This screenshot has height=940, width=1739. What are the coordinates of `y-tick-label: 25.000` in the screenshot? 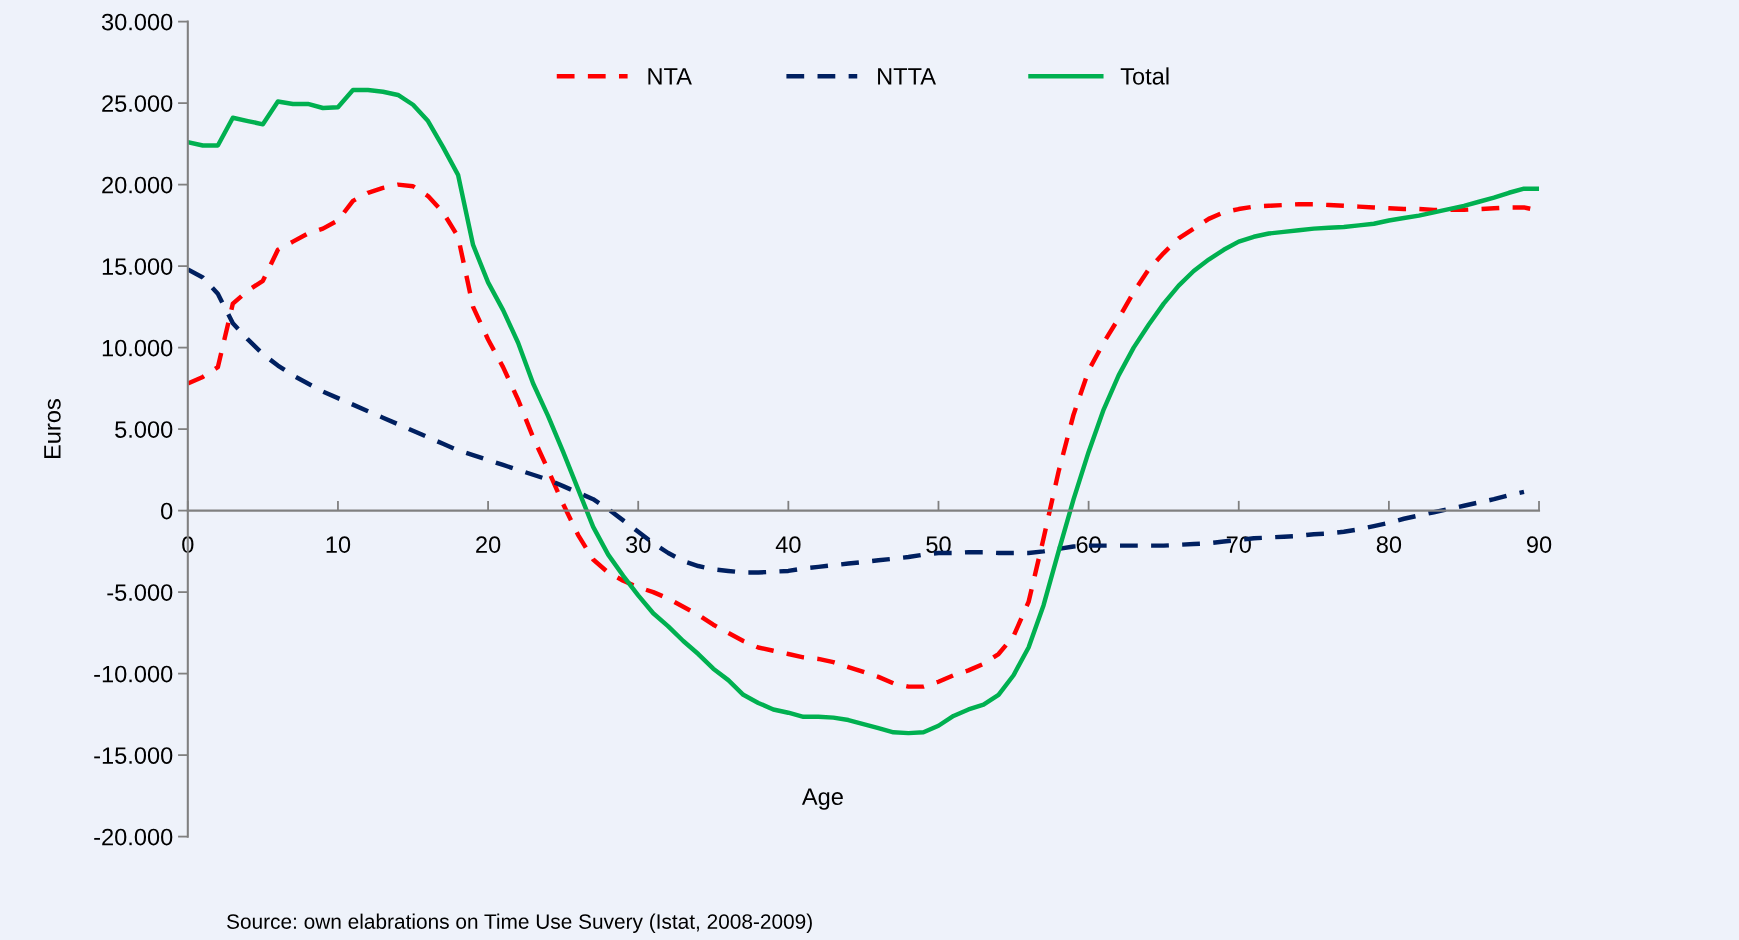 It's located at (137, 103).